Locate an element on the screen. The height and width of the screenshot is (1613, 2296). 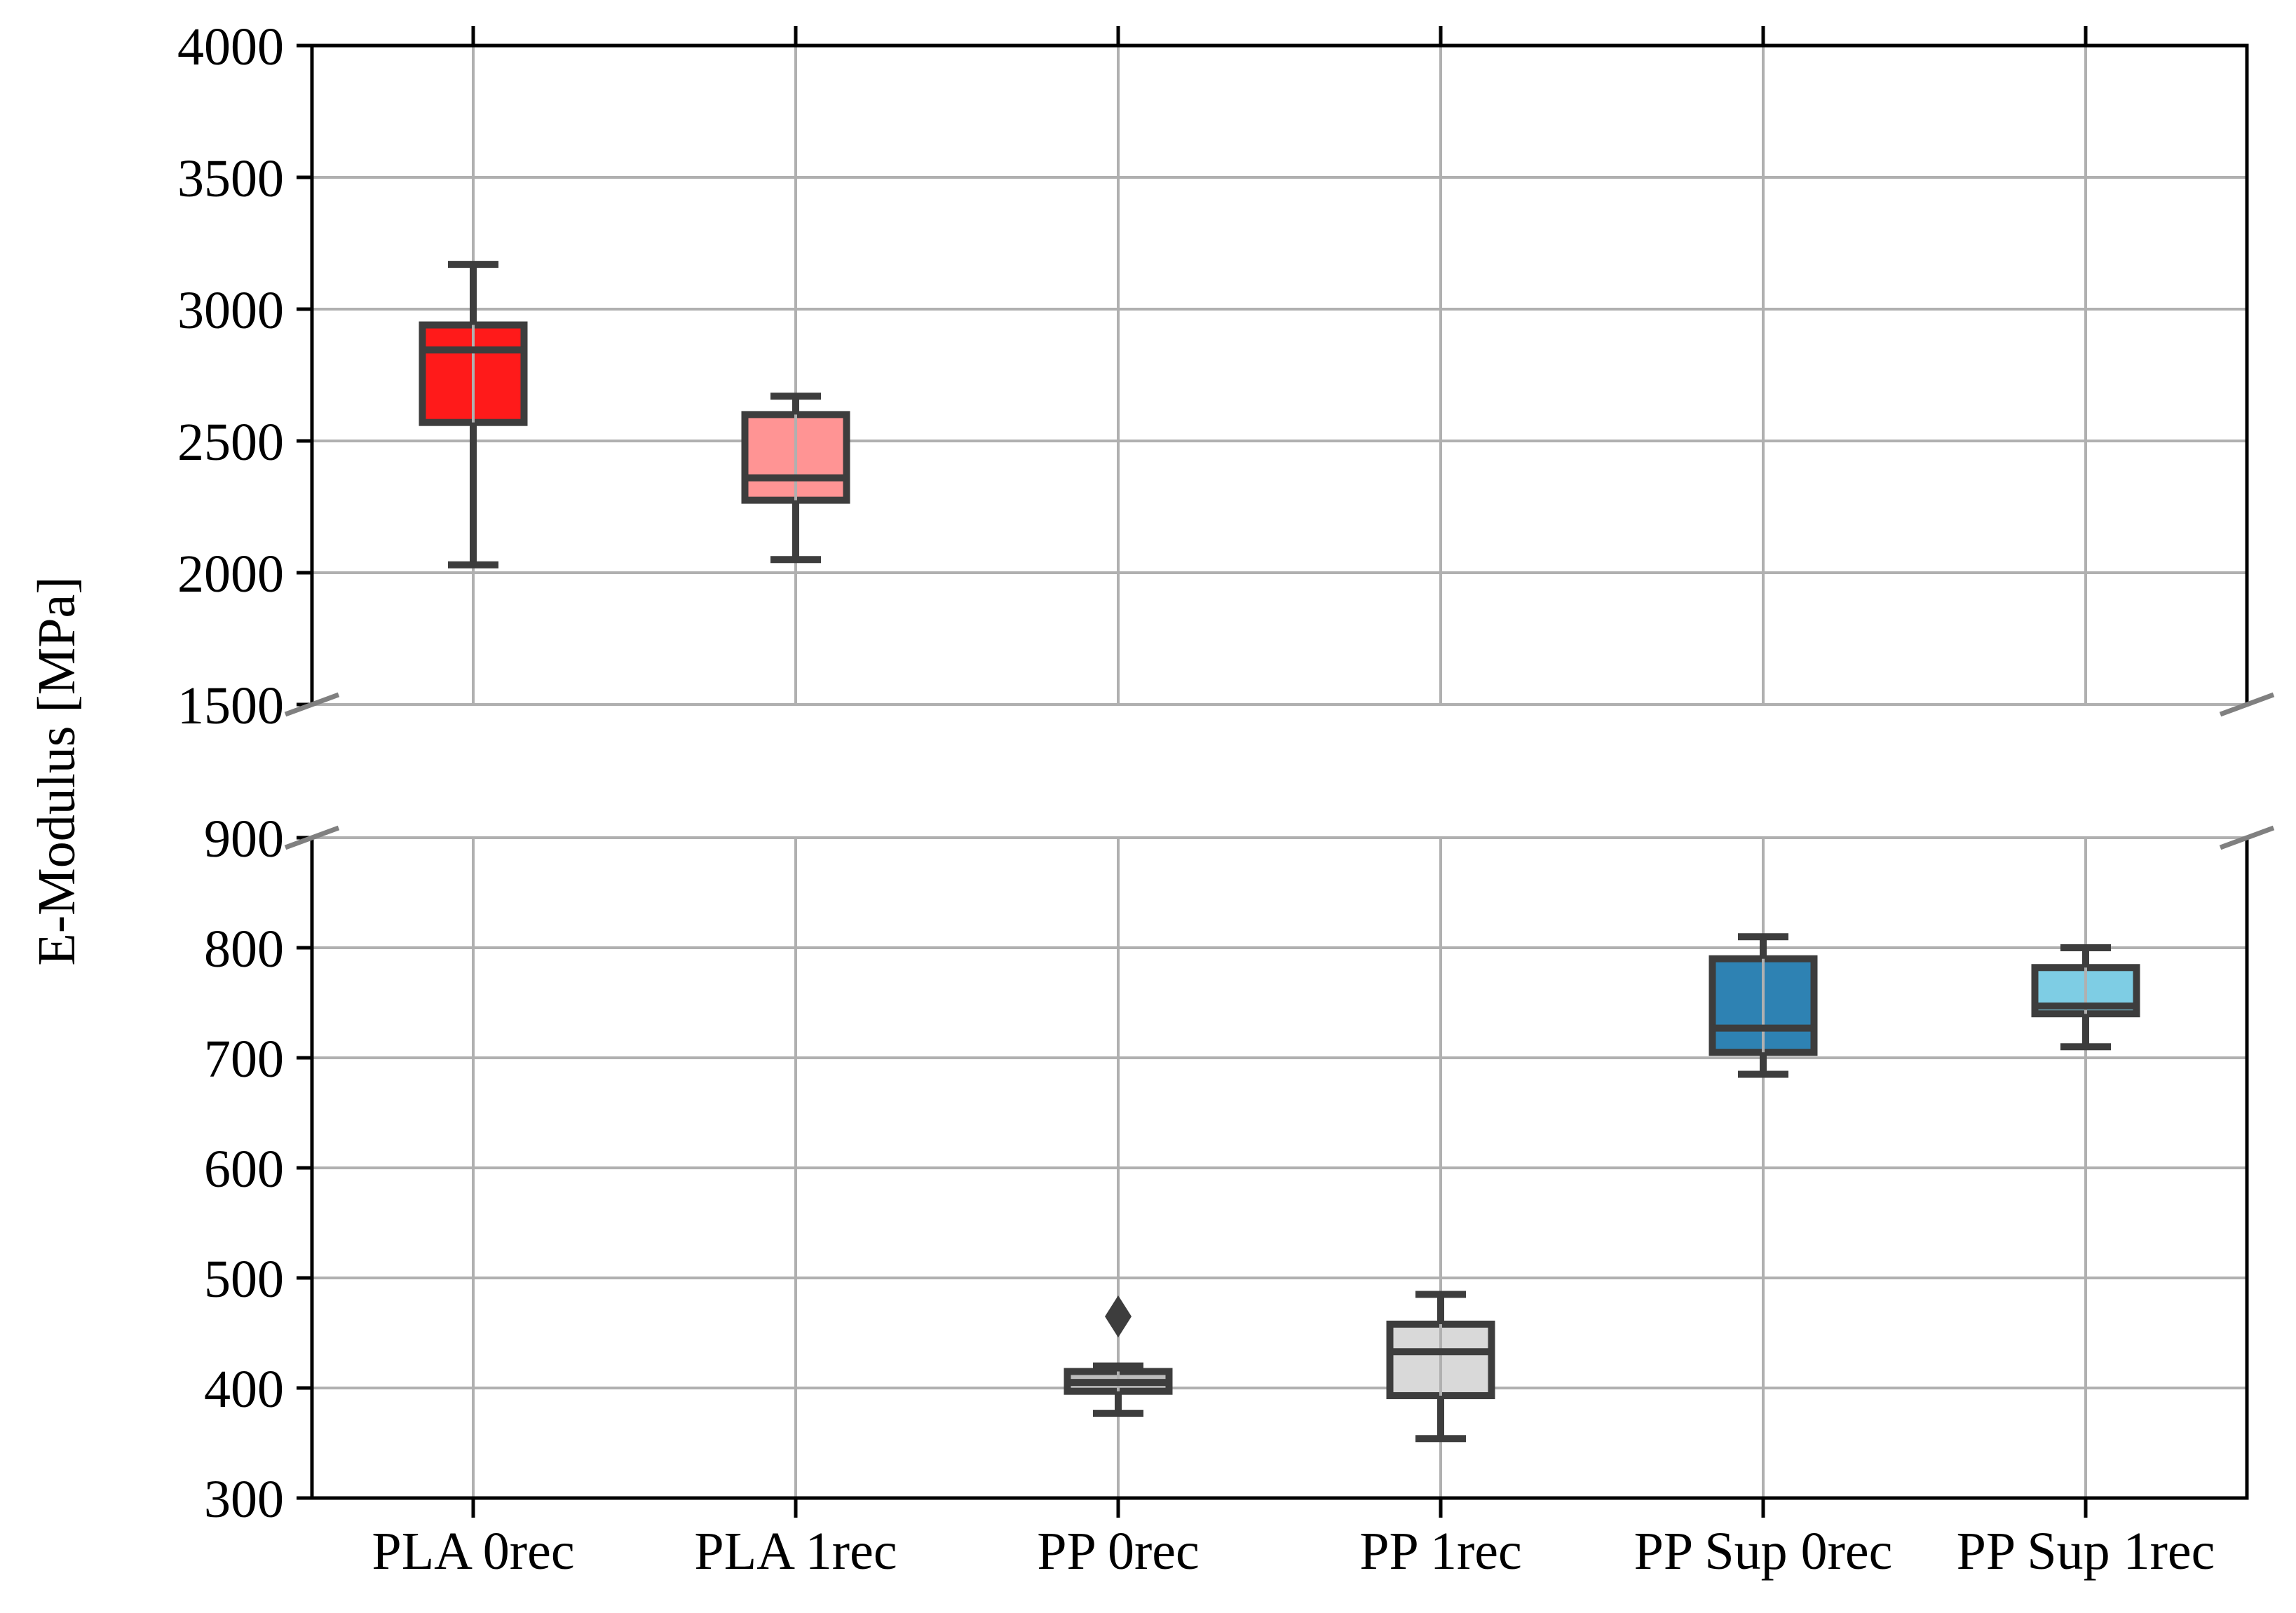
upper-y-tick-label: 2000 is located at coordinates (231, 574).